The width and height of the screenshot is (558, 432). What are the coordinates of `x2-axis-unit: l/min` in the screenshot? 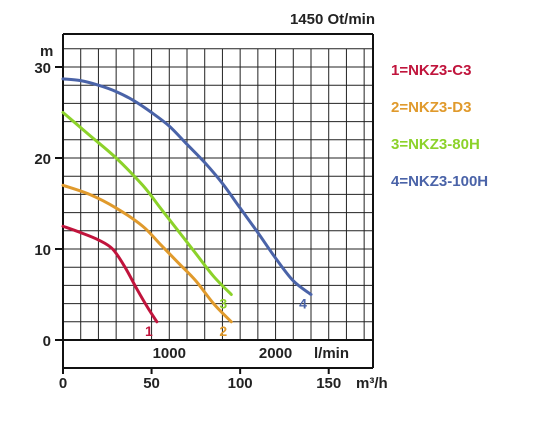 It's located at (331, 353).